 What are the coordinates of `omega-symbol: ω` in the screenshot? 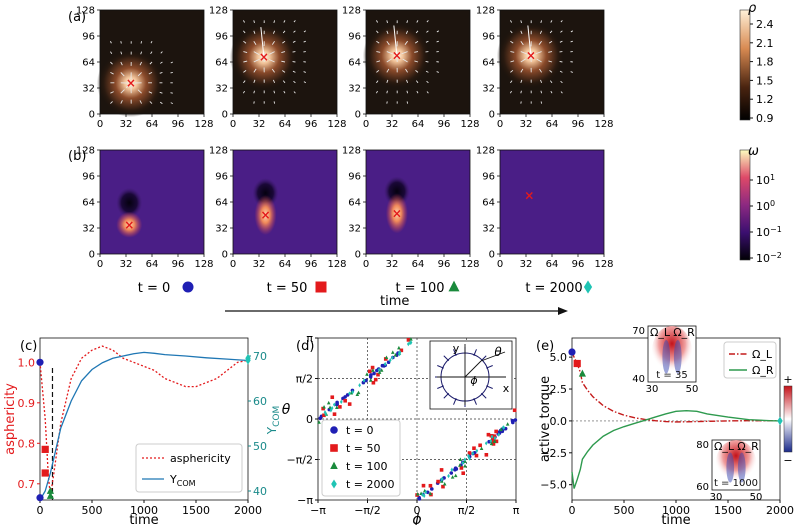 It's located at (753, 151).